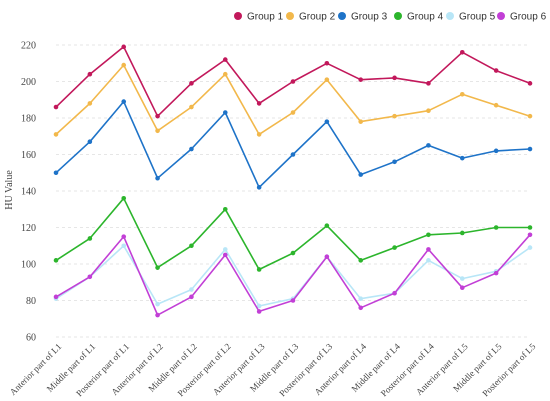 This screenshot has height=401, width=550. Describe the element at coordinates (28, 155) in the screenshot. I see `y-tick-label: 160` at that location.